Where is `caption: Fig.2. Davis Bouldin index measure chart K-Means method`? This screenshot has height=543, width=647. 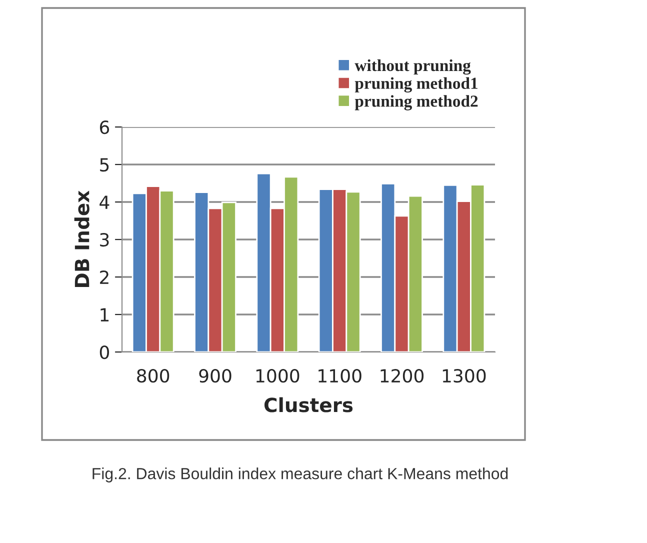 caption: Fig.2. Davis Bouldin index measure chart K-Means method is located at coordinates (300, 475).